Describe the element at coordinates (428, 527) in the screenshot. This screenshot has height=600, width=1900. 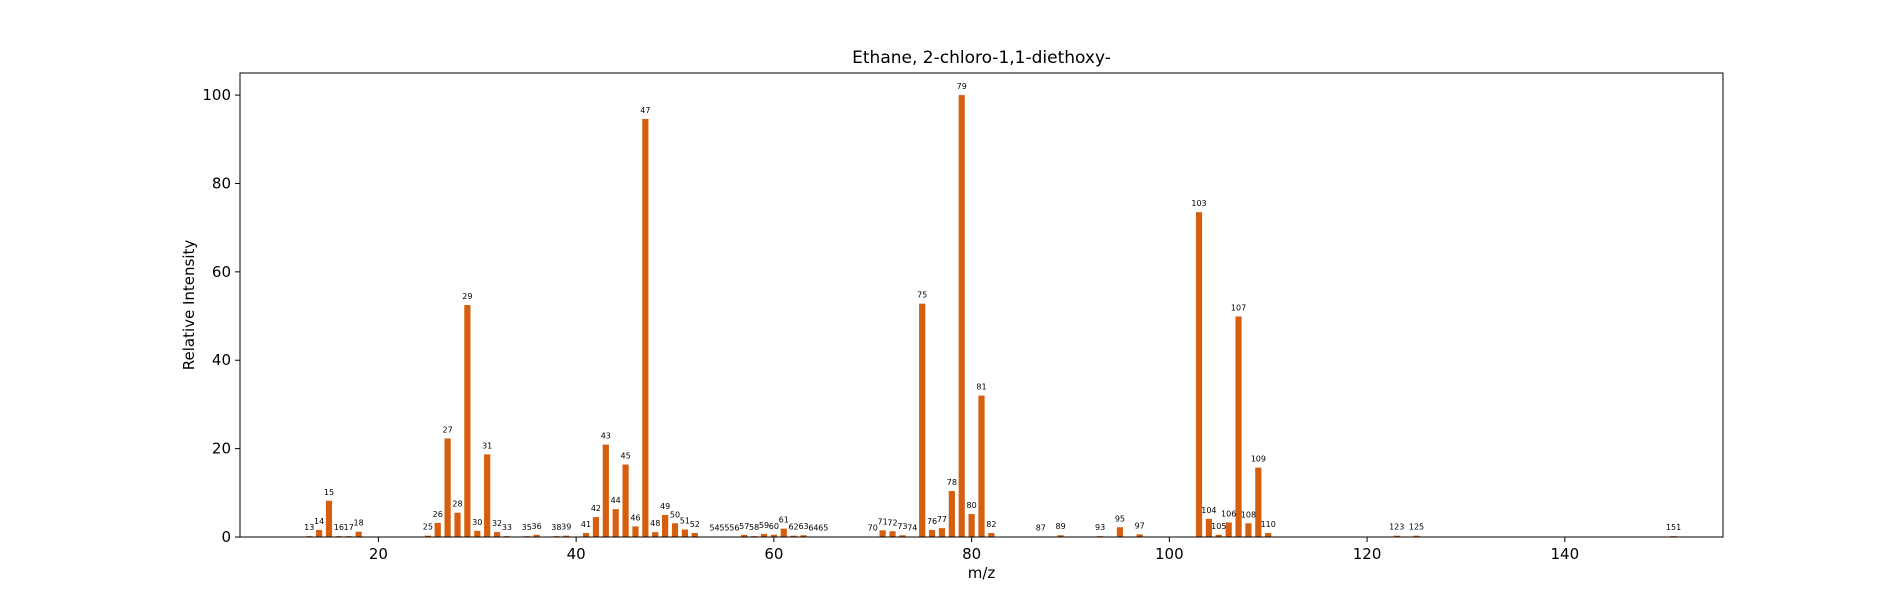
I see `bar-label-mz-25: 25` at that location.